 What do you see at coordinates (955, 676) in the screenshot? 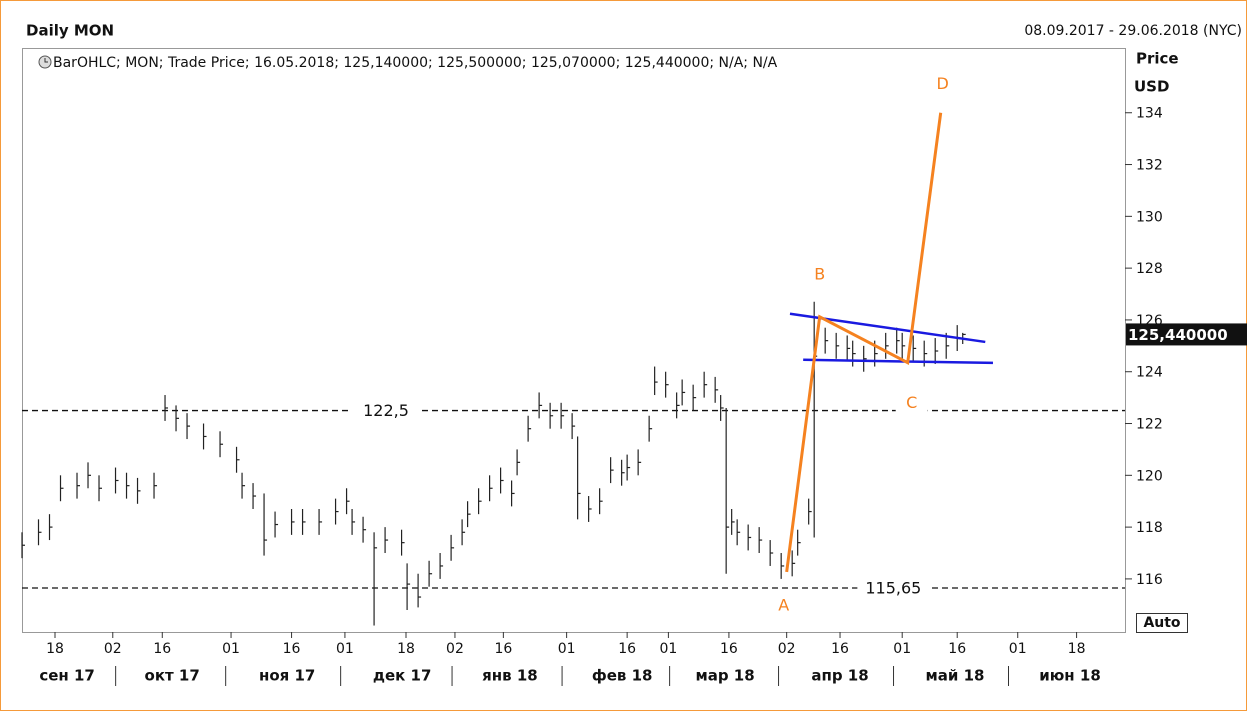
I see `month-label: май 18` at bounding box center [955, 676].